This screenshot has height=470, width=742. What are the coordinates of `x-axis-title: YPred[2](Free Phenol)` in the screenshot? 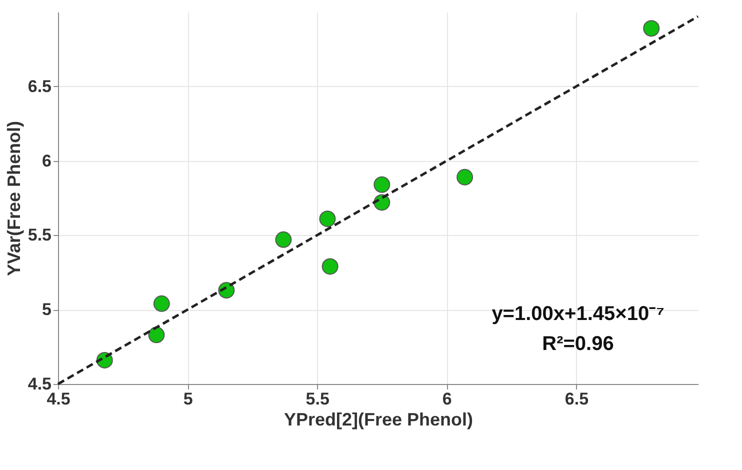 It's located at (379, 420).